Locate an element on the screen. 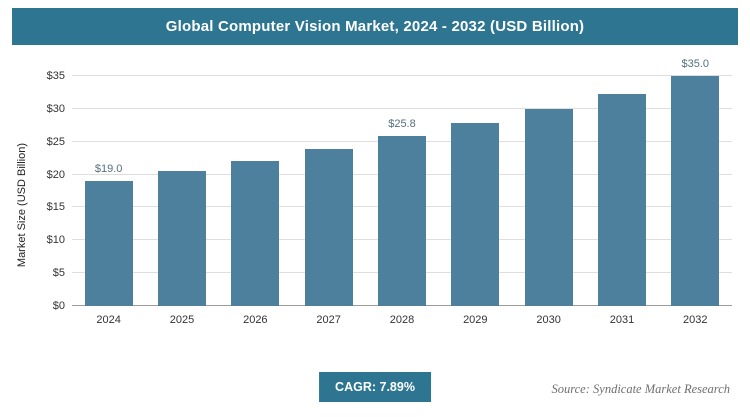 This screenshot has height=417, width=750. bar-2025 is located at coordinates (181, 238).